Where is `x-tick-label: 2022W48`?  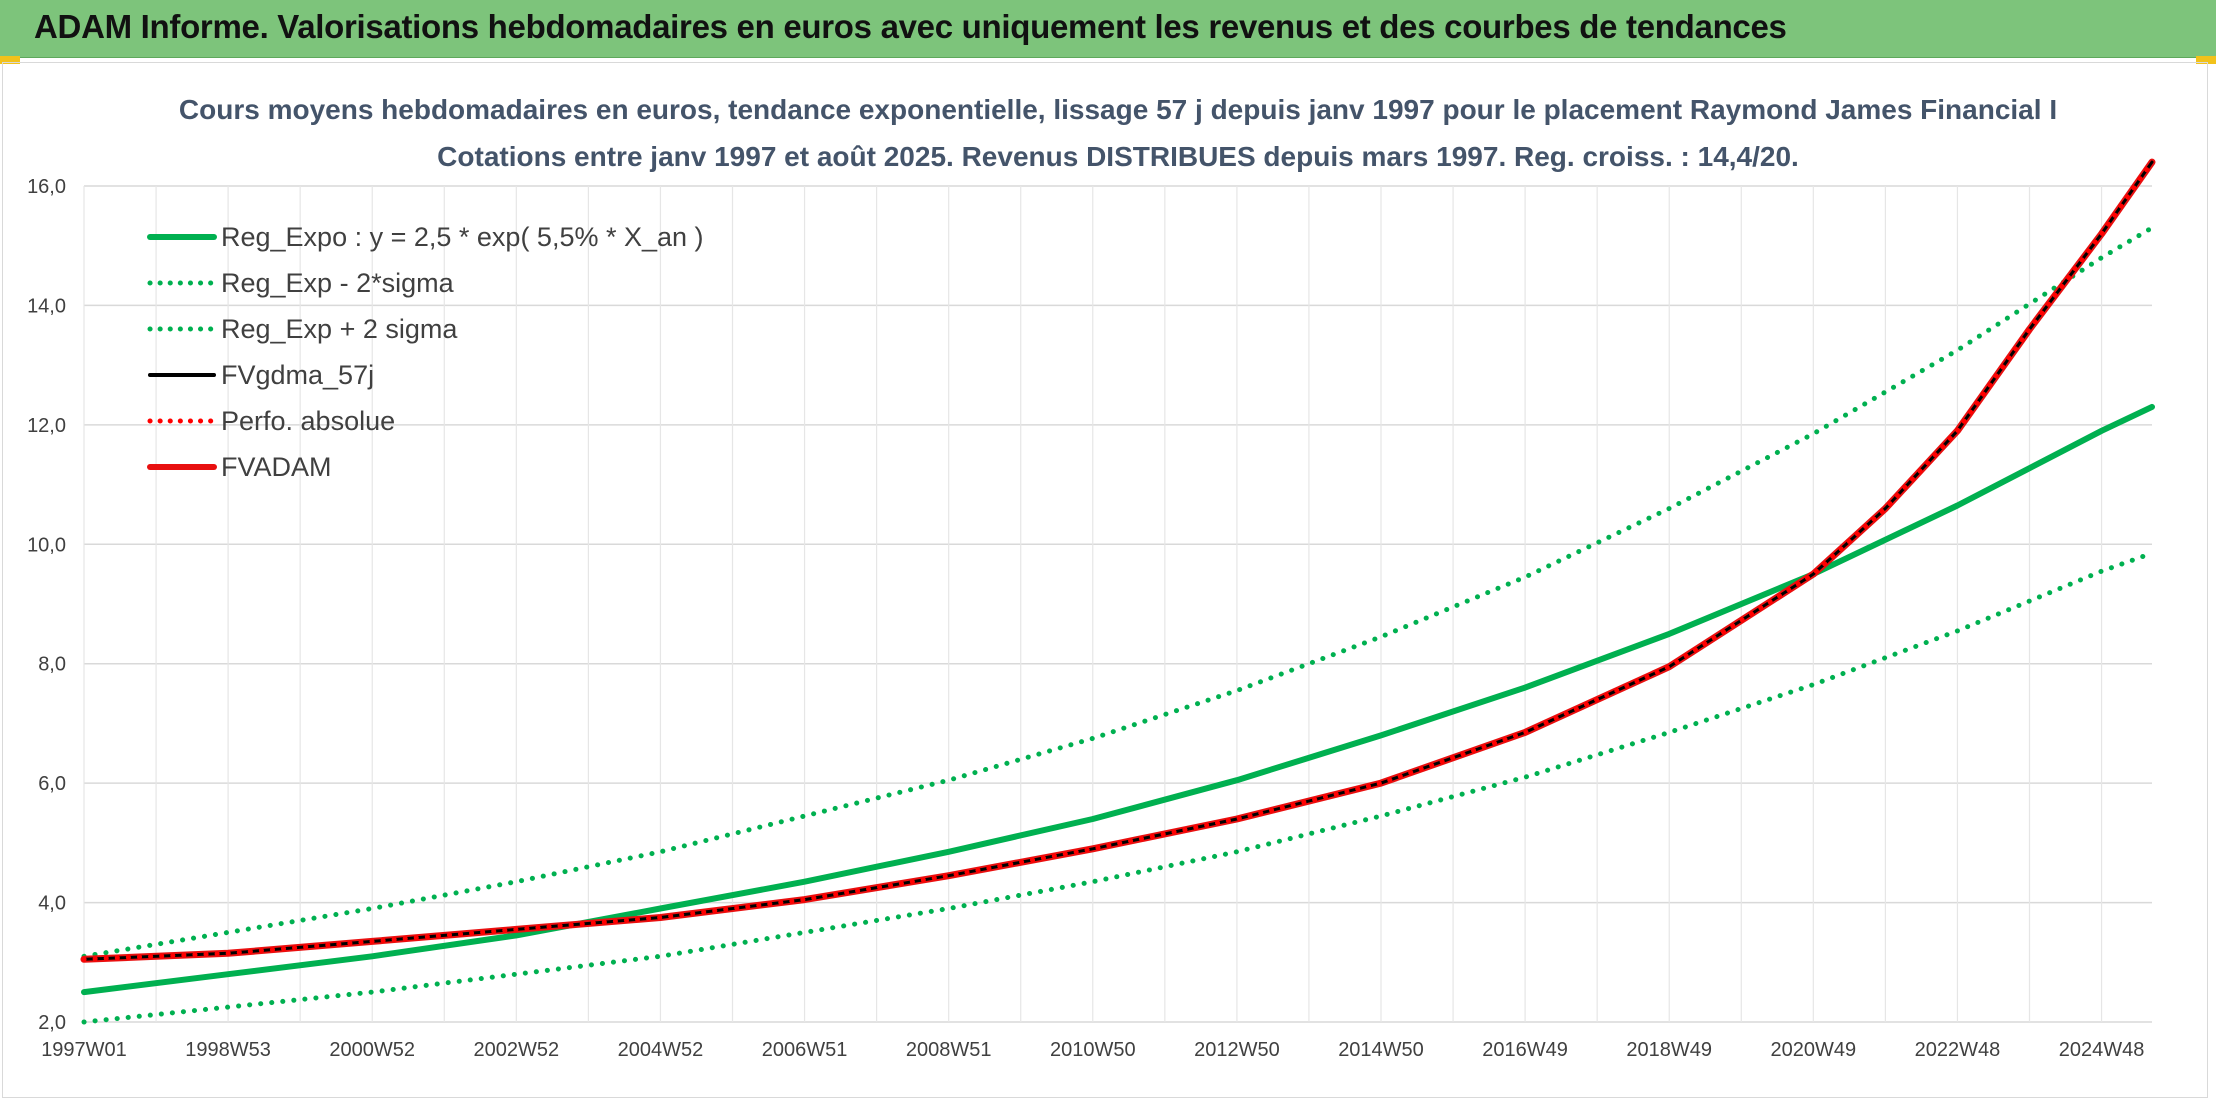 x-tick-label: 2022W48 is located at coordinates (1958, 1050).